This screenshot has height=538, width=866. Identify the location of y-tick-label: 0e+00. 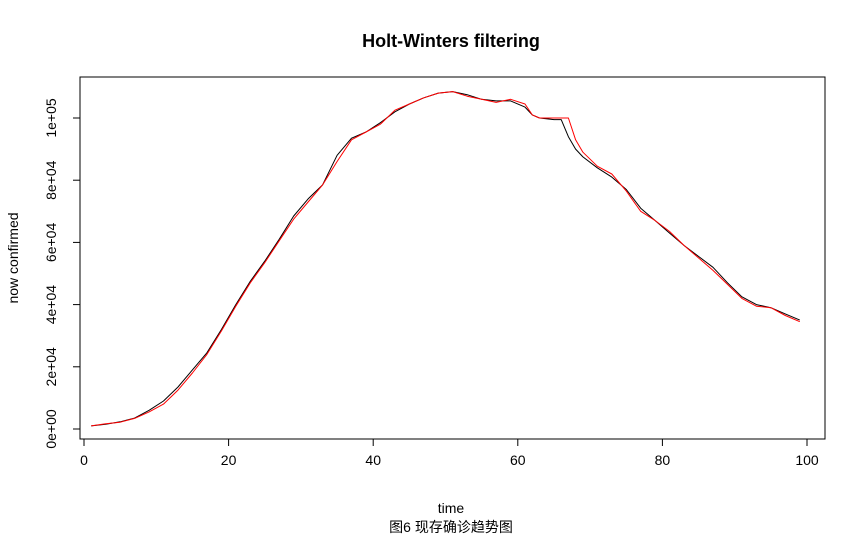
(51, 429).